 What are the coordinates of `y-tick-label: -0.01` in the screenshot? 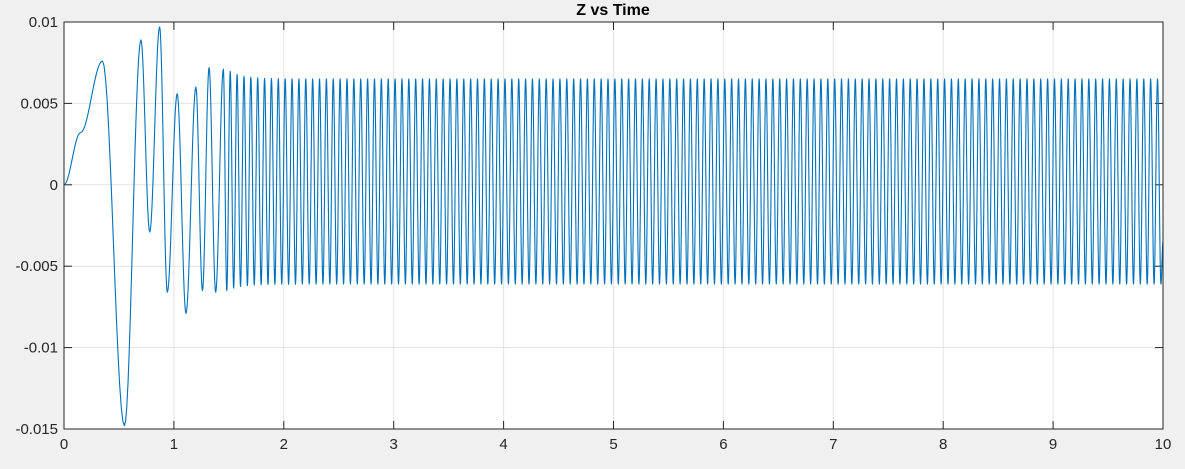 It's located at (41, 348).